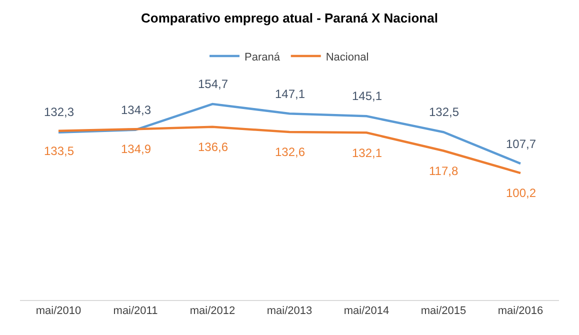 Image resolution: width=579 pixels, height=335 pixels. What do you see at coordinates (262, 57) in the screenshot?
I see `legend-label: Paraná` at bounding box center [262, 57].